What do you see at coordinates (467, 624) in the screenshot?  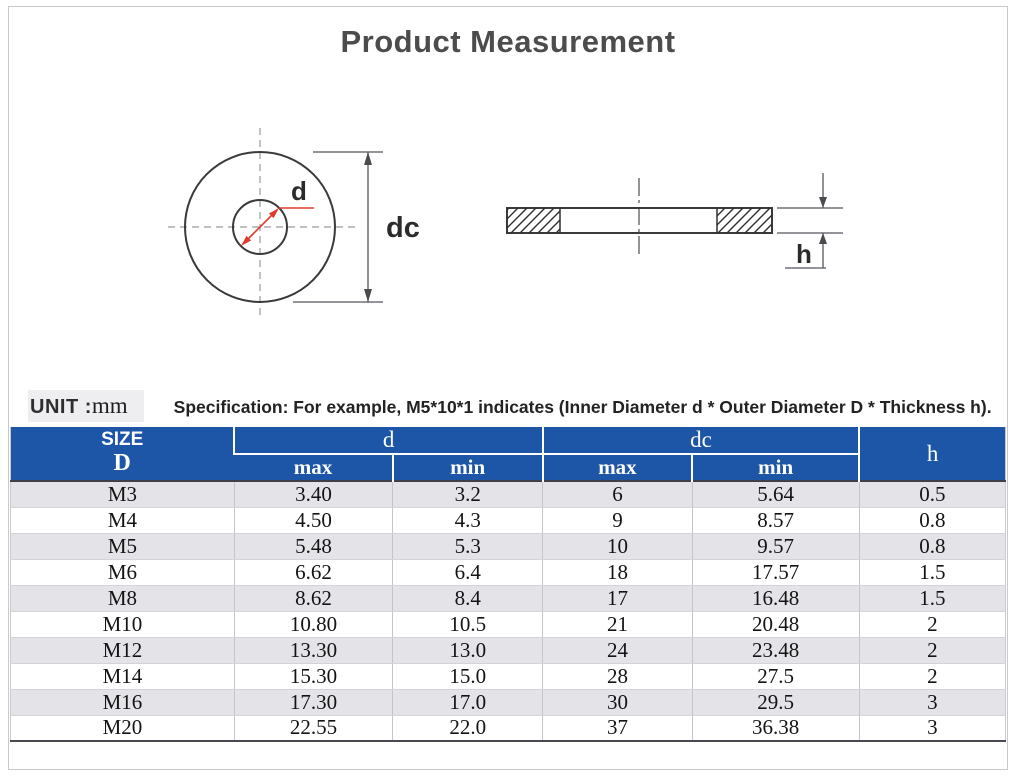 I see `cell-d-min: 10.5` at bounding box center [467, 624].